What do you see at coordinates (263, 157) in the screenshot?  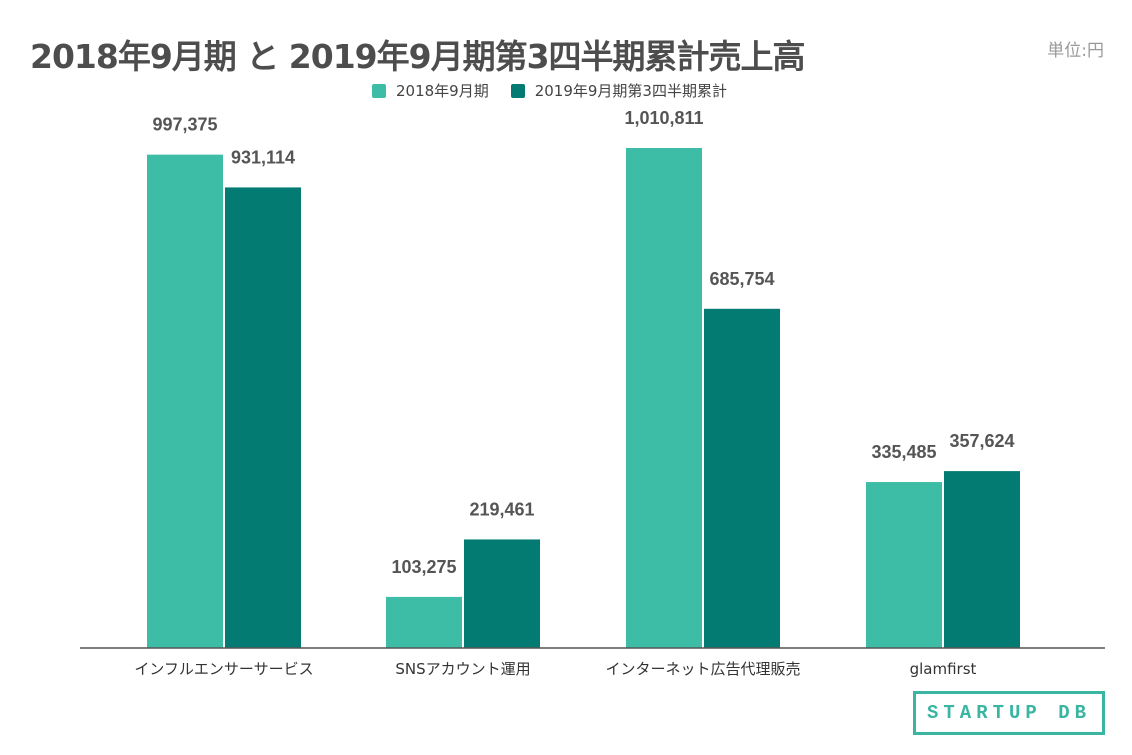 I see `data-label-2019-0: 931,114` at bounding box center [263, 157].